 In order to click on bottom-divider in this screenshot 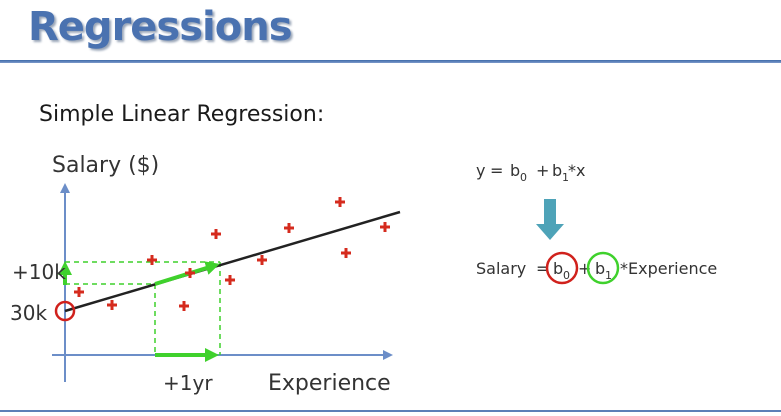, I will do `click(390, 411)`.